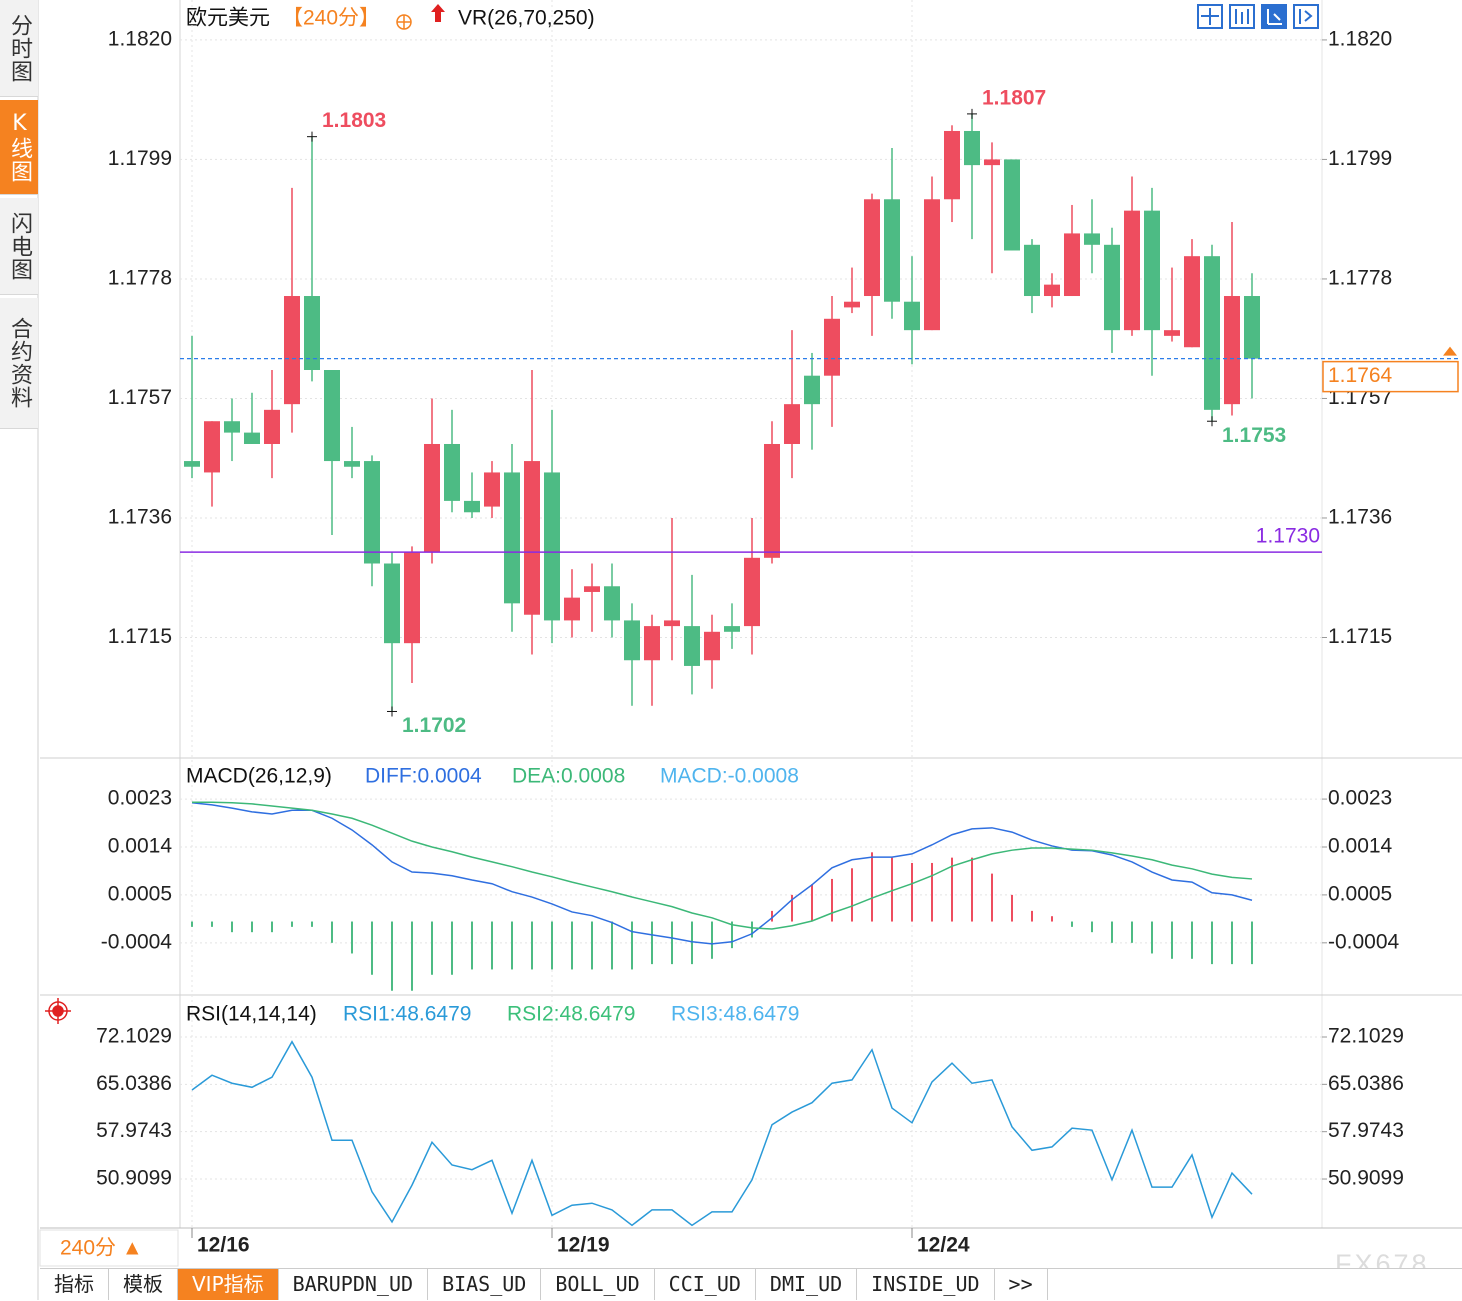 This screenshot has width=1462, height=1301. What do you see at coordinates (722, 1133) in the screenshot?
I see `rsi-line` at bounding box center [722, 1133].